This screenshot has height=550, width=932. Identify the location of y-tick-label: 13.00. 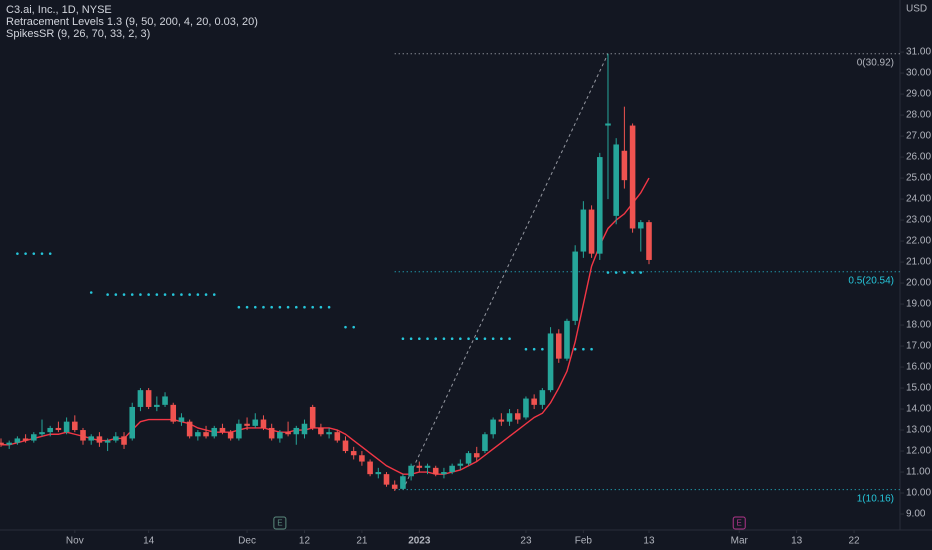
(918, 430).